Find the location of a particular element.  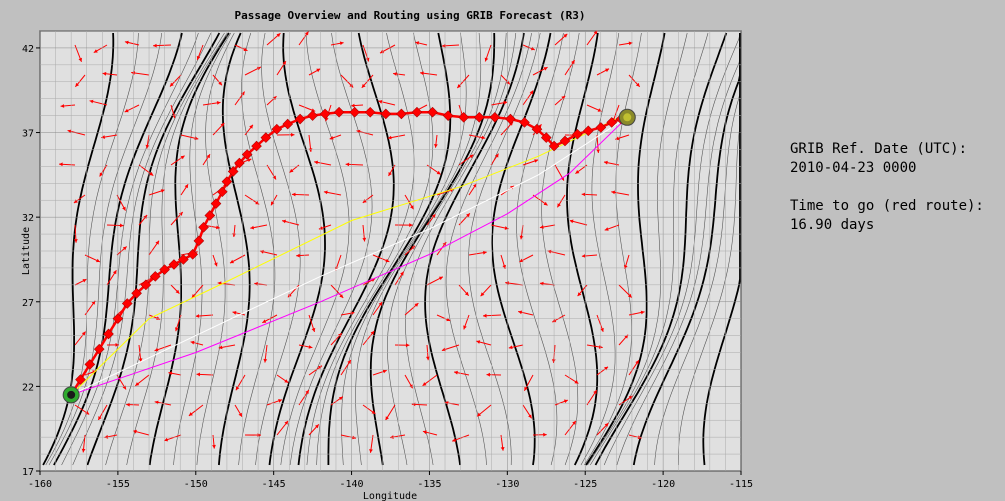

y-tick-label: 17 is located at coordinates (28, 472).